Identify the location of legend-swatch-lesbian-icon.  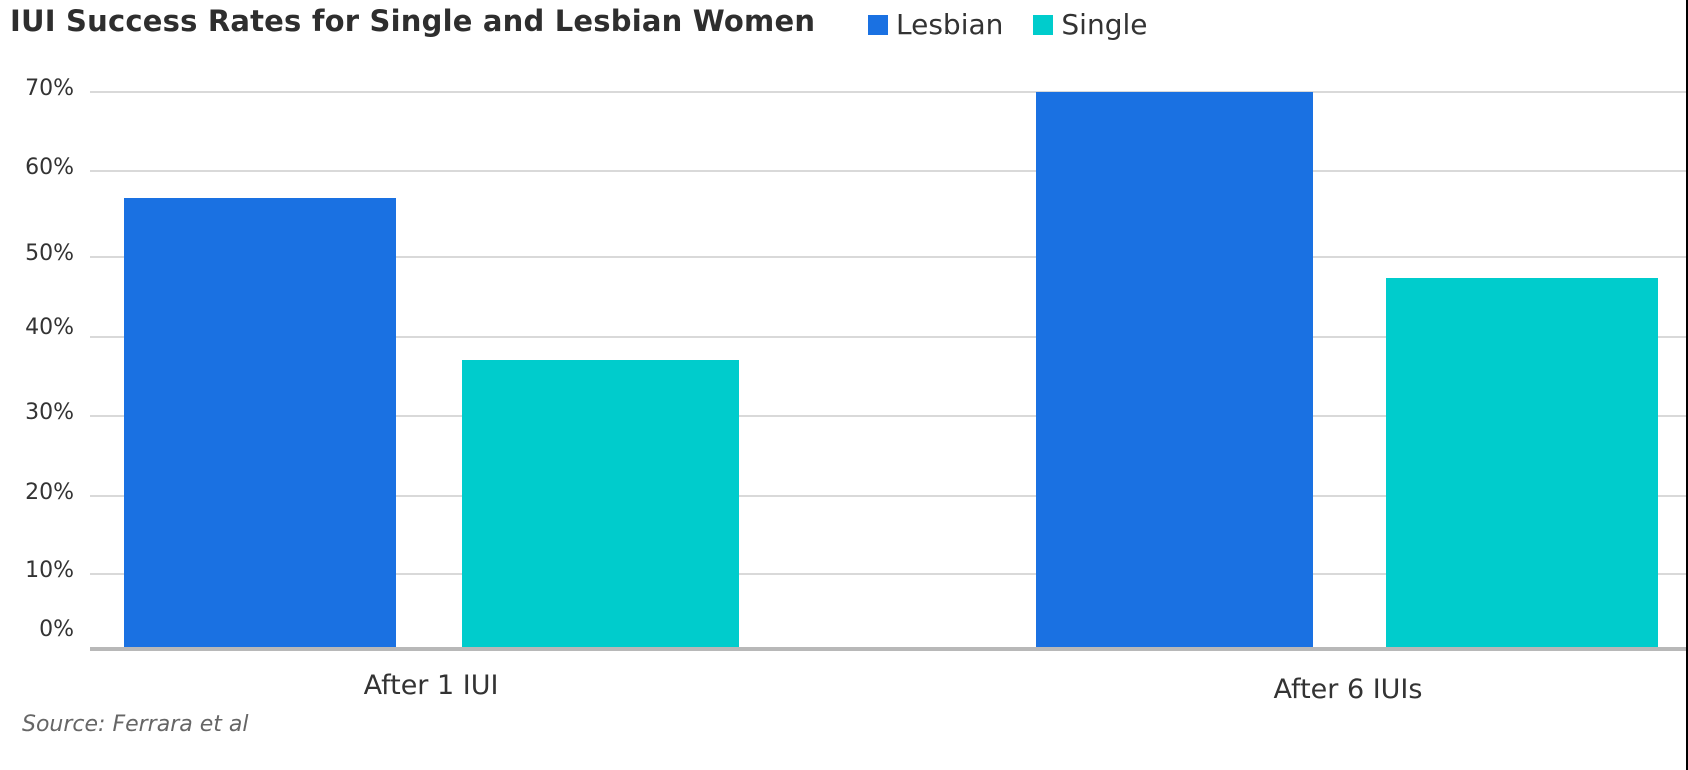
(878, 24).